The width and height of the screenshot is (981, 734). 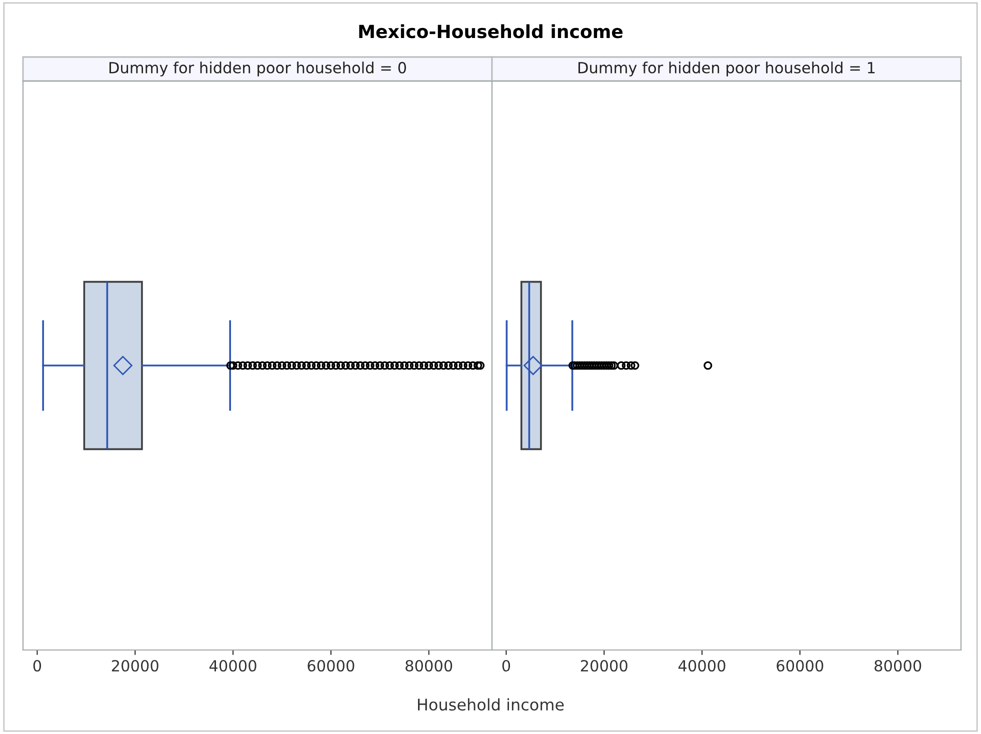 I want to click on x-axis-title: Household income, so click(x=491, y=704).